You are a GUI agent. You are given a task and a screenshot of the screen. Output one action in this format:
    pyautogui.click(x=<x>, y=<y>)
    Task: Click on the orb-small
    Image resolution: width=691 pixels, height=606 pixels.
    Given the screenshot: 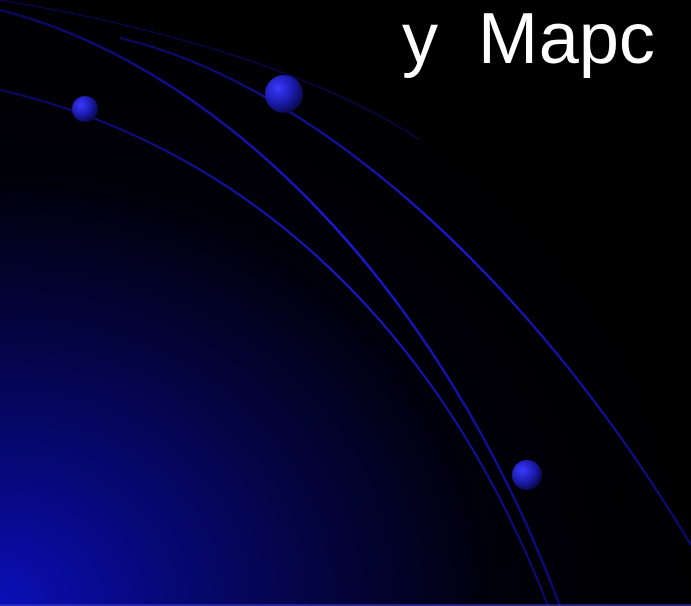 What is the action you would take?
    pyautogui.click(x=85, y=109)
    